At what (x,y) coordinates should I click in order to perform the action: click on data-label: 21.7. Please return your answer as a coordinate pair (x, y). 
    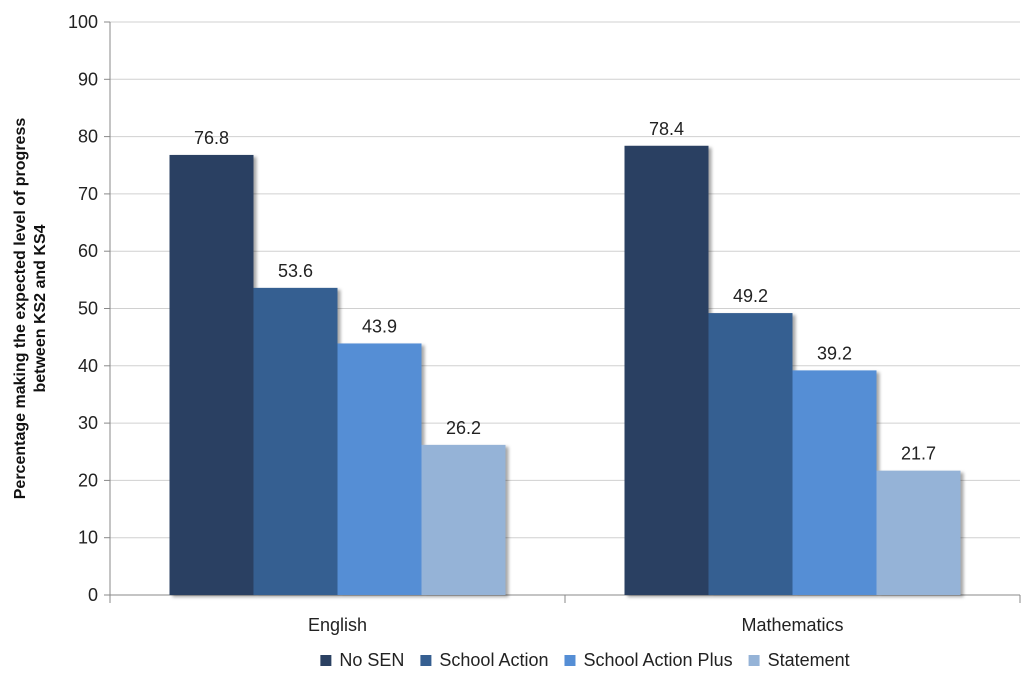
    Looking at the image, I should click on (918, 454).